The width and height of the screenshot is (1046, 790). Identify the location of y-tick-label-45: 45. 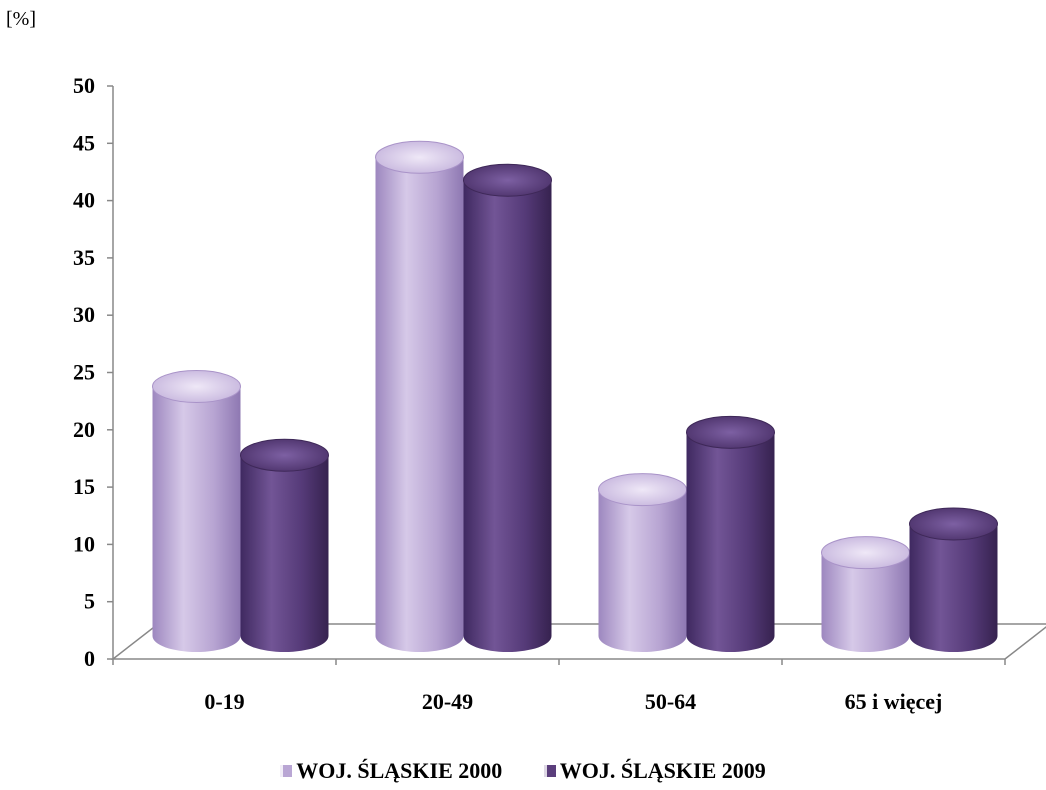
(84, 142).